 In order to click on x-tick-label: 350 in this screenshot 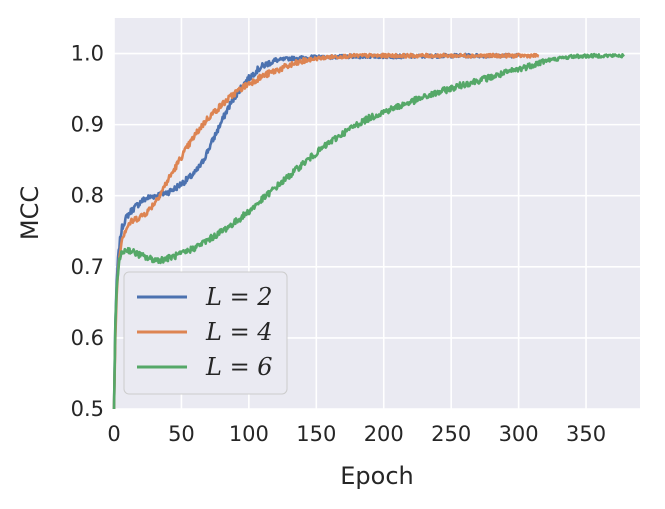, I will do `click(586, 434)`.